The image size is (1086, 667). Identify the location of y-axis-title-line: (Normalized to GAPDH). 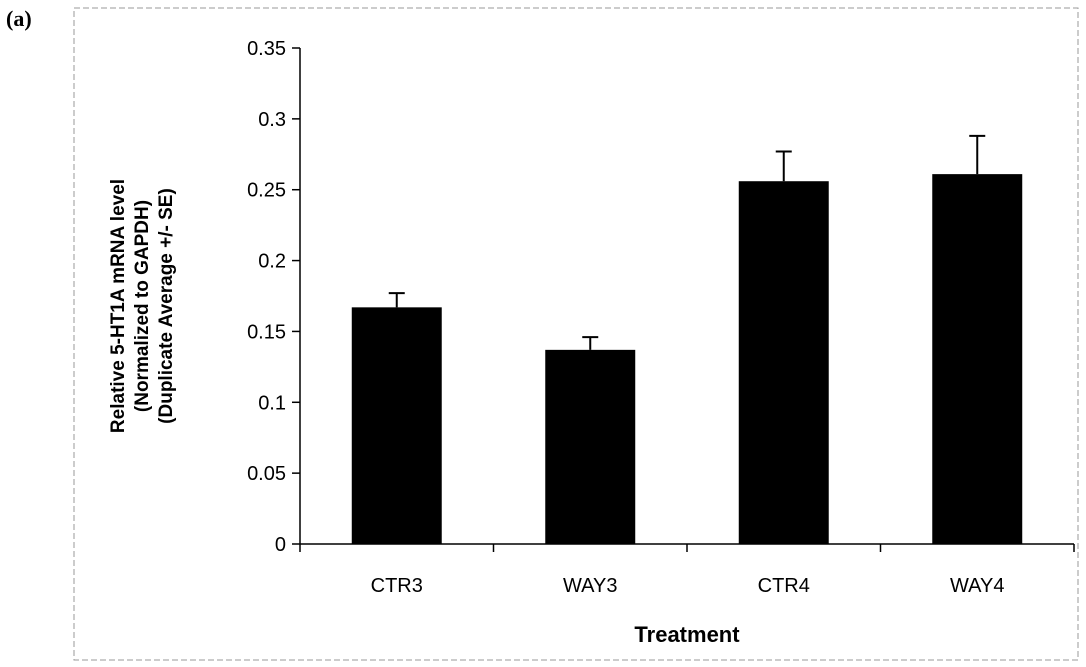
(142, 306).